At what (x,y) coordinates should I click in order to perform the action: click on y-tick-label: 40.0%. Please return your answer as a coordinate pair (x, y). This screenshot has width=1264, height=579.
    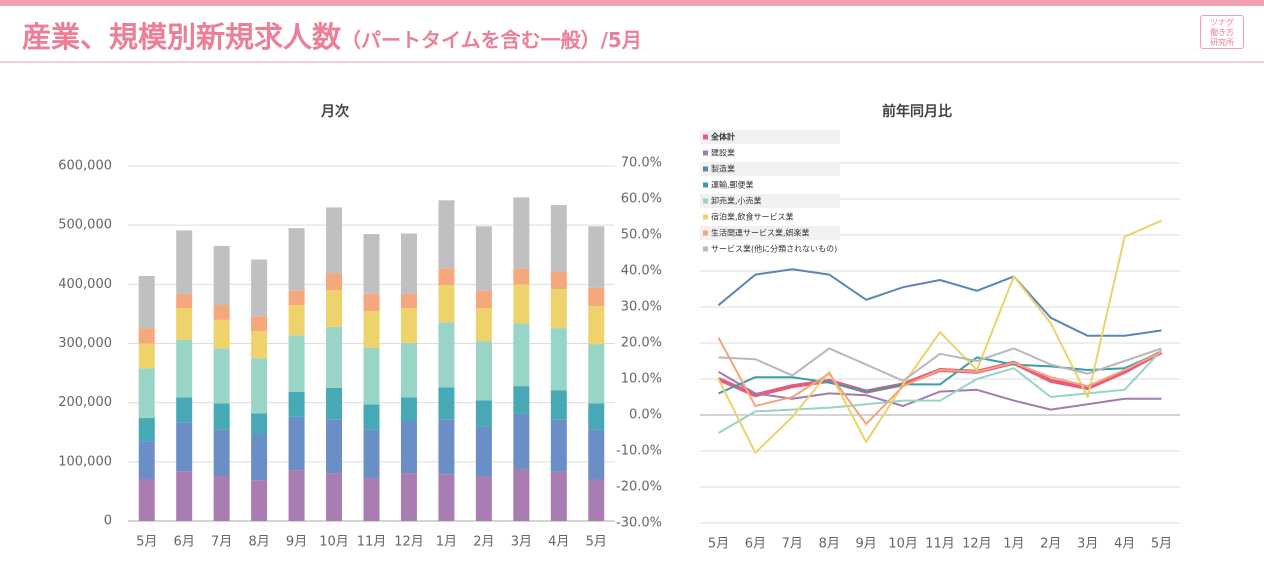
    Looking at the image, I should click on (641, 271).